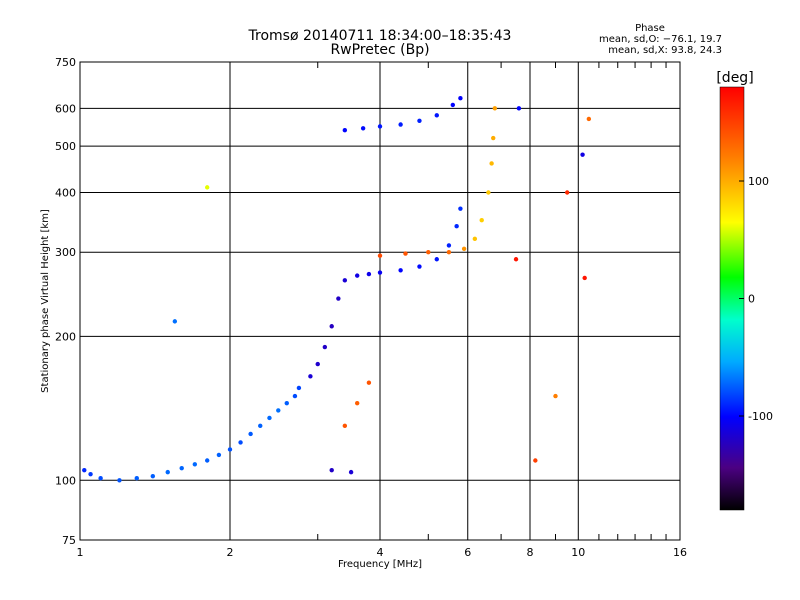 The height and width of the screenshot is (600, 800). I want to click on x-tick-label: 1, so click(80, 552).